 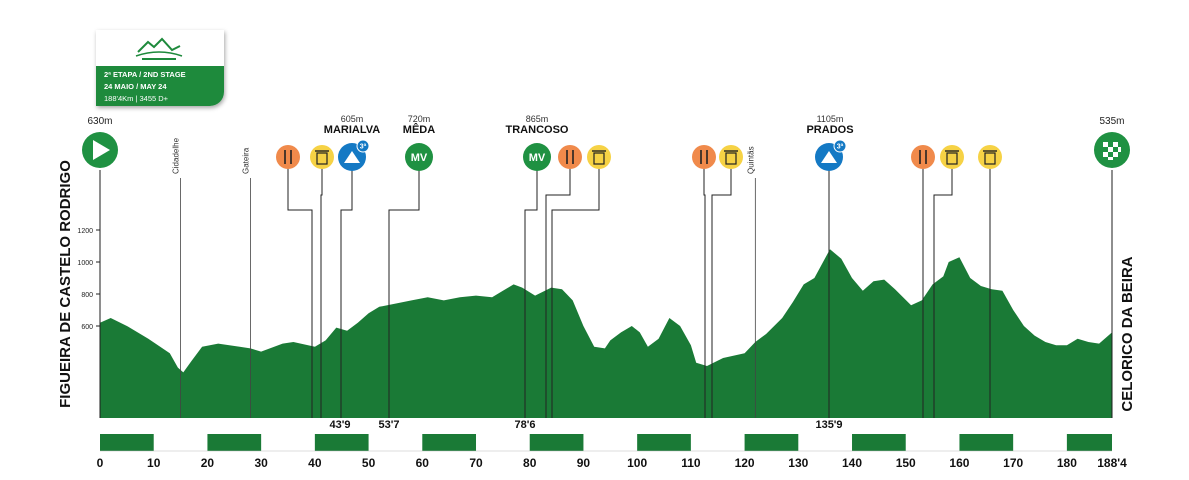 I want to click on stage-date: 24 MAIO / MAY 24, so click(x=135, y=86).